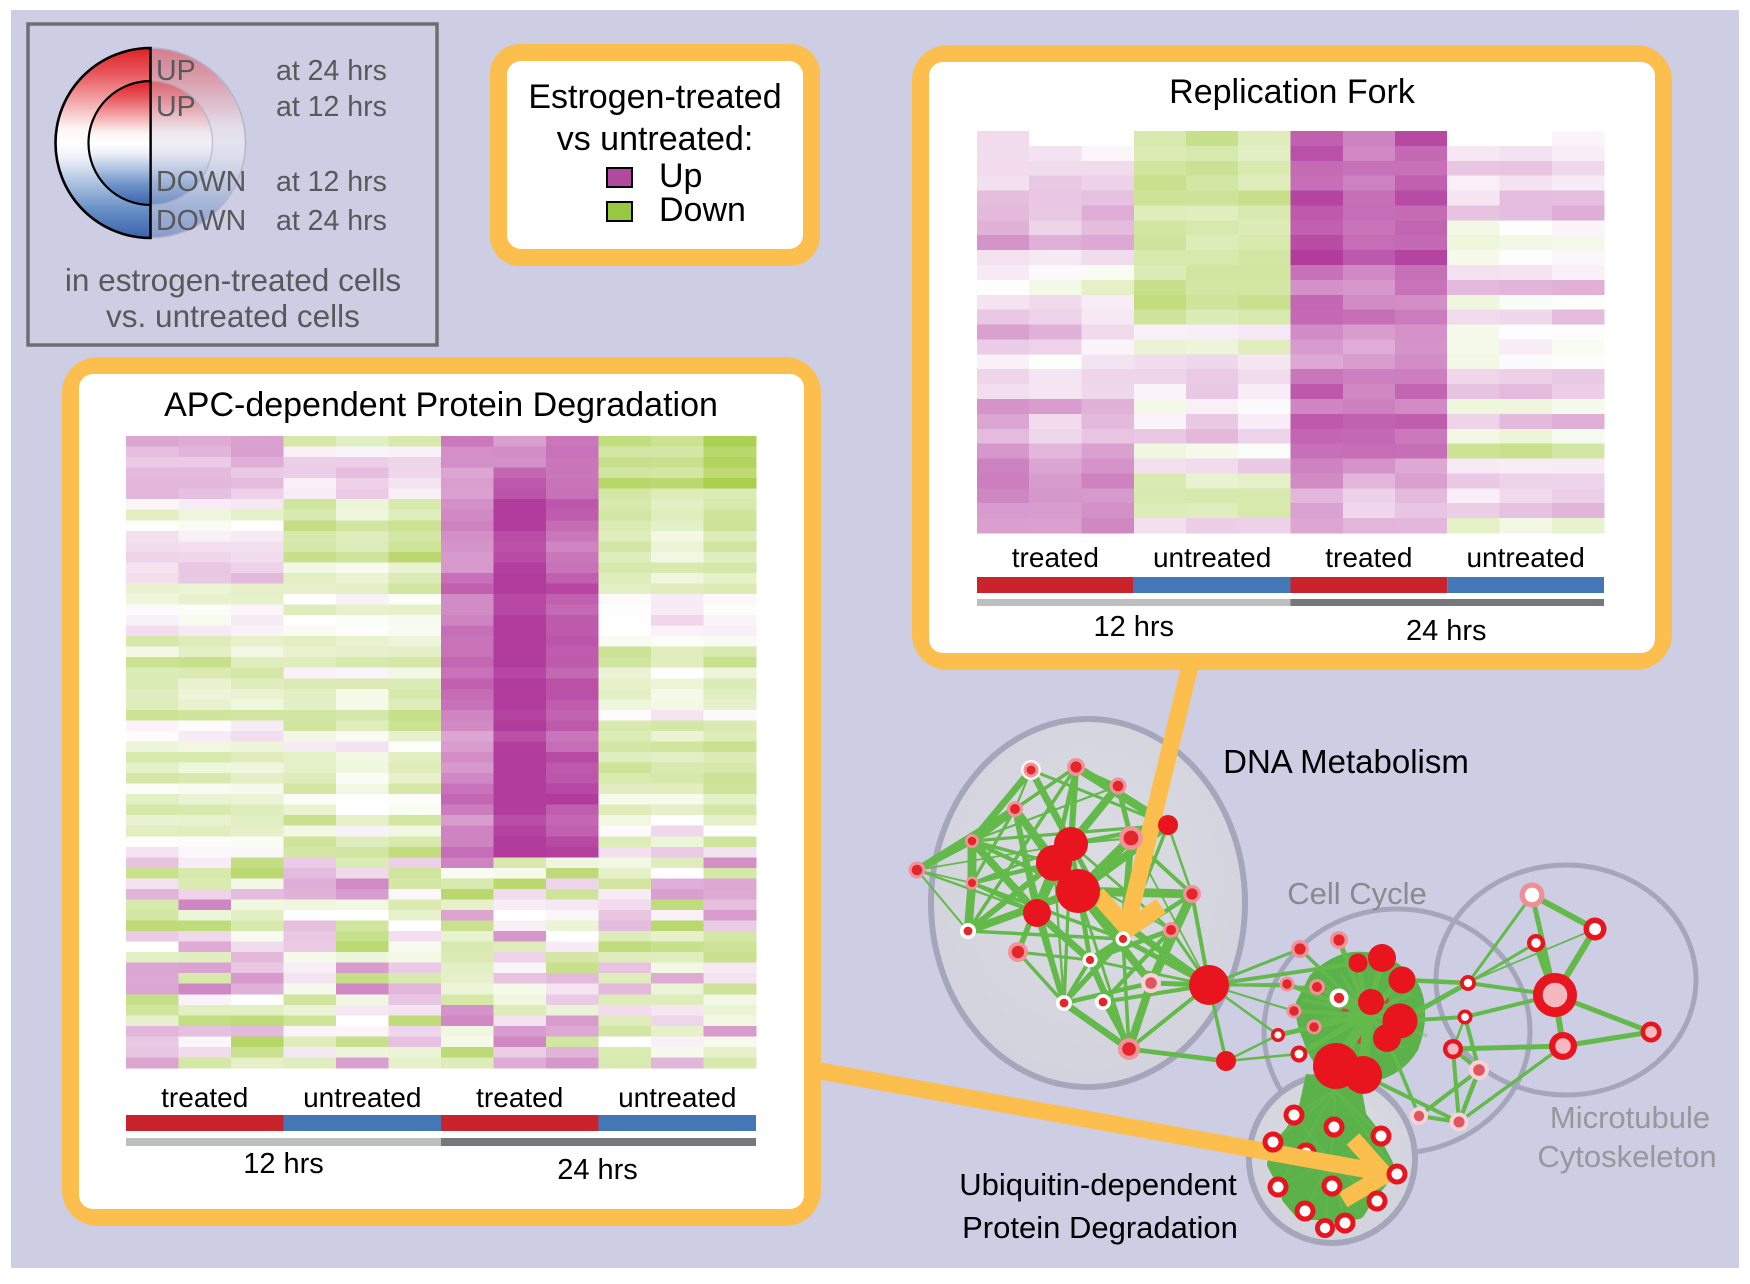  Describe the element at coordinates (702, 210) in the screenshot. I see `svg-text: Down` at that location.